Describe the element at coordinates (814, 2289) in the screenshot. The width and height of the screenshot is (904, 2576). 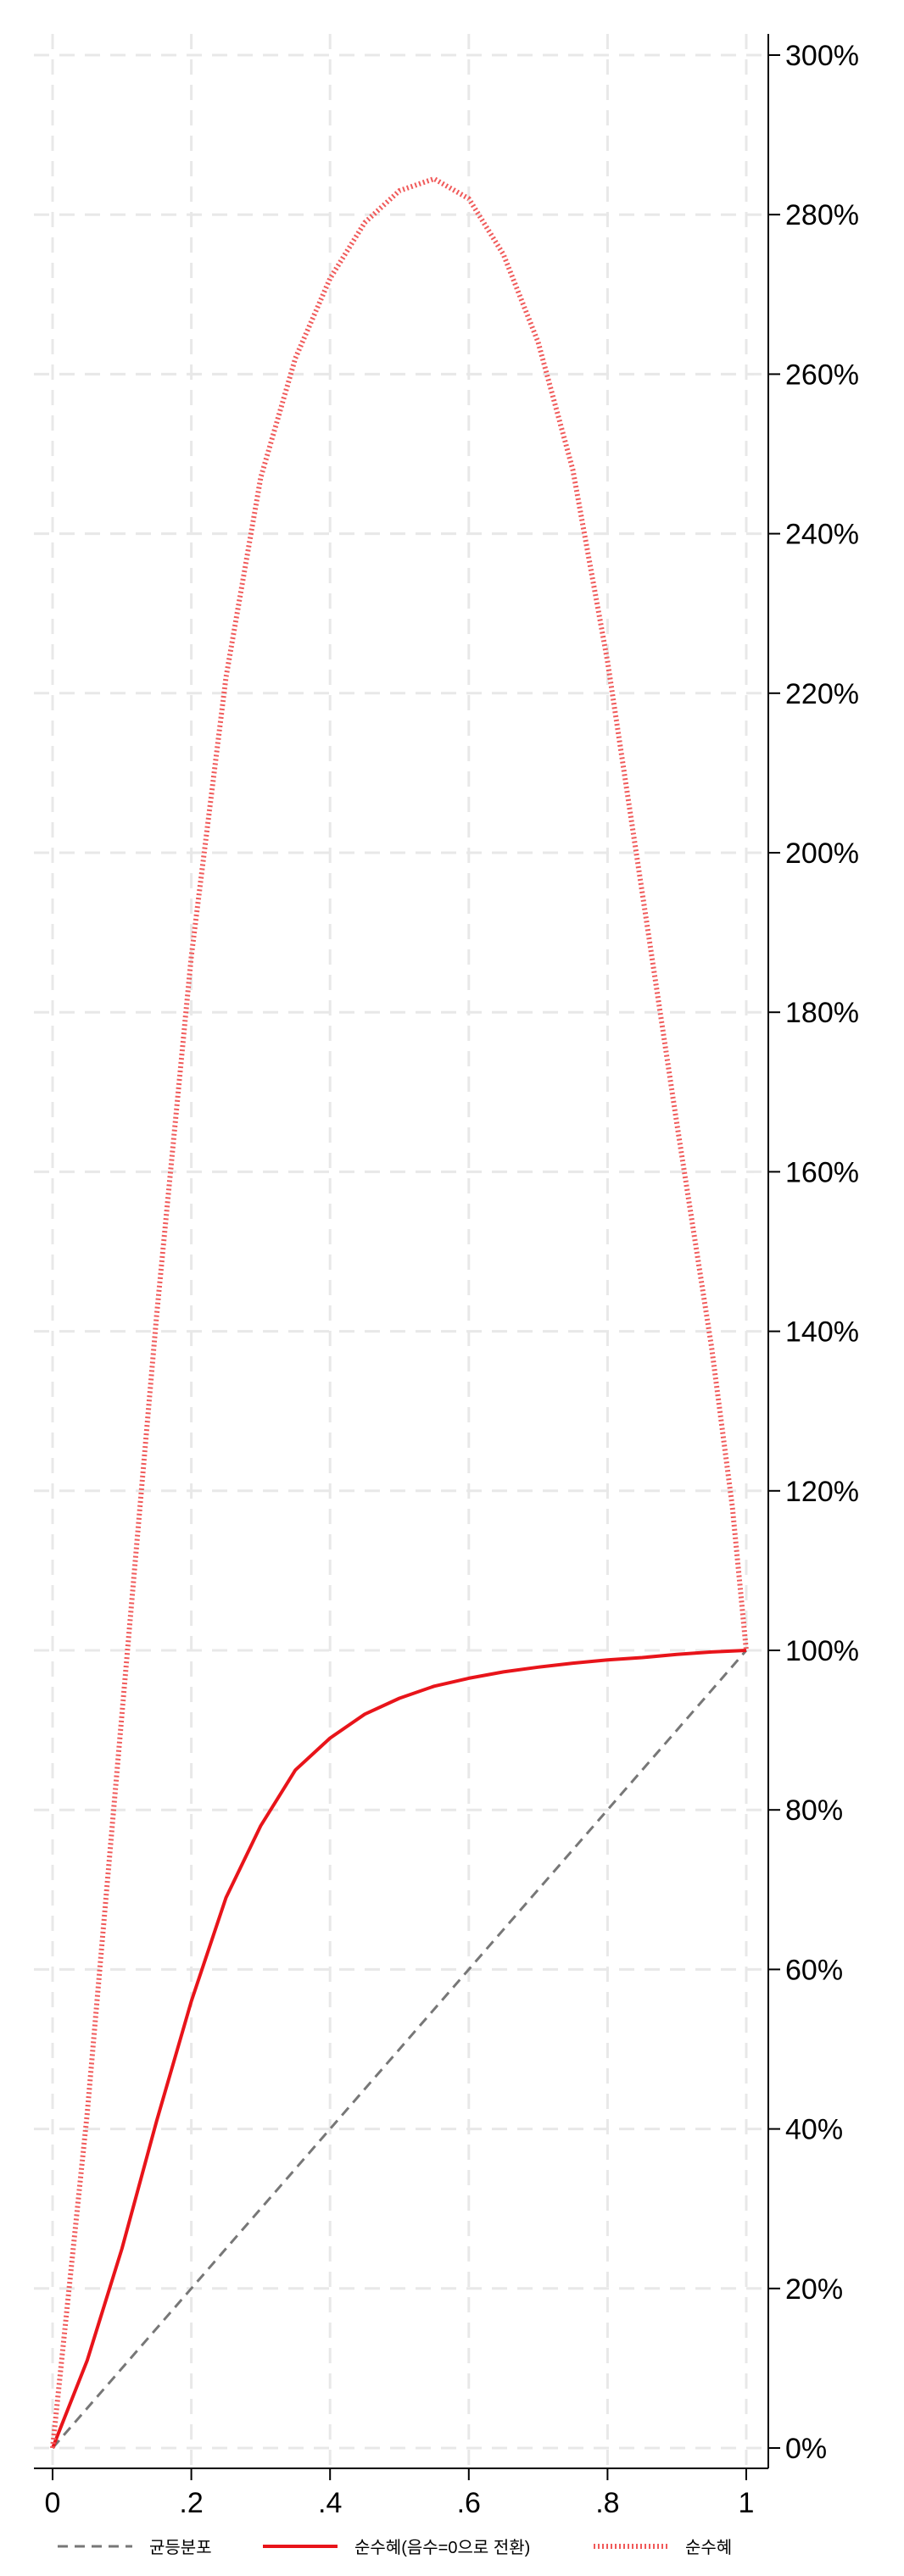
I see `y-tick-label: 20%` at that location.